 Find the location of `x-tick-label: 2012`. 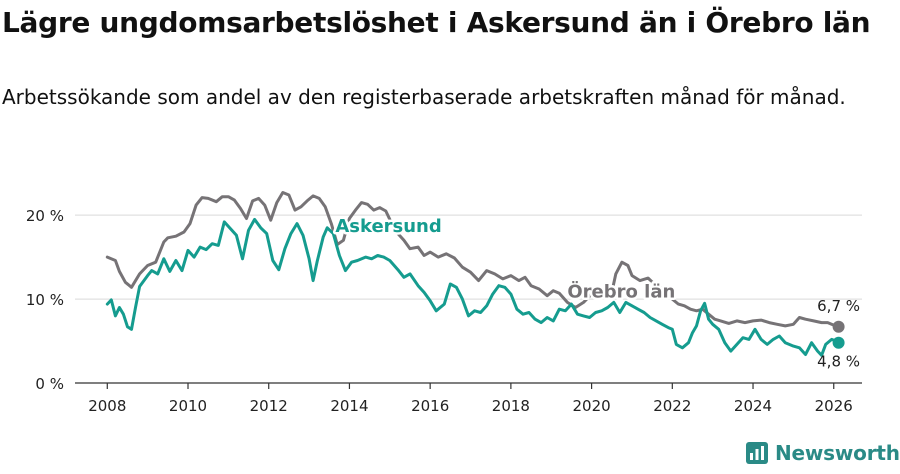

x-tick-label: 2012 is located at coordinates (269, 406).